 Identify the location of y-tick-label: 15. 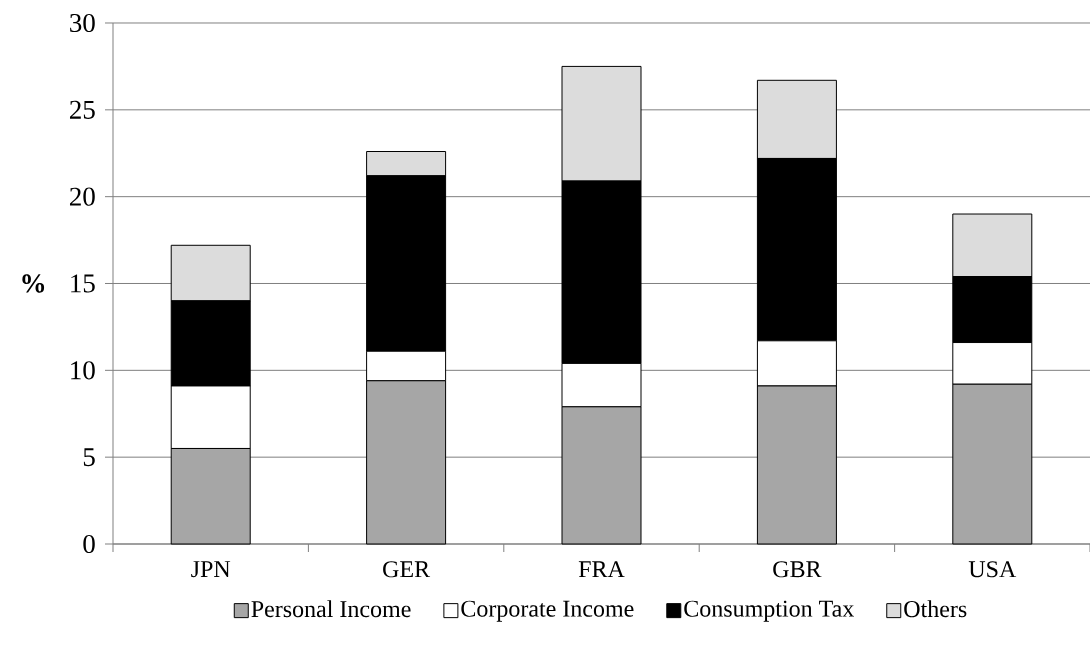
(83, 283).